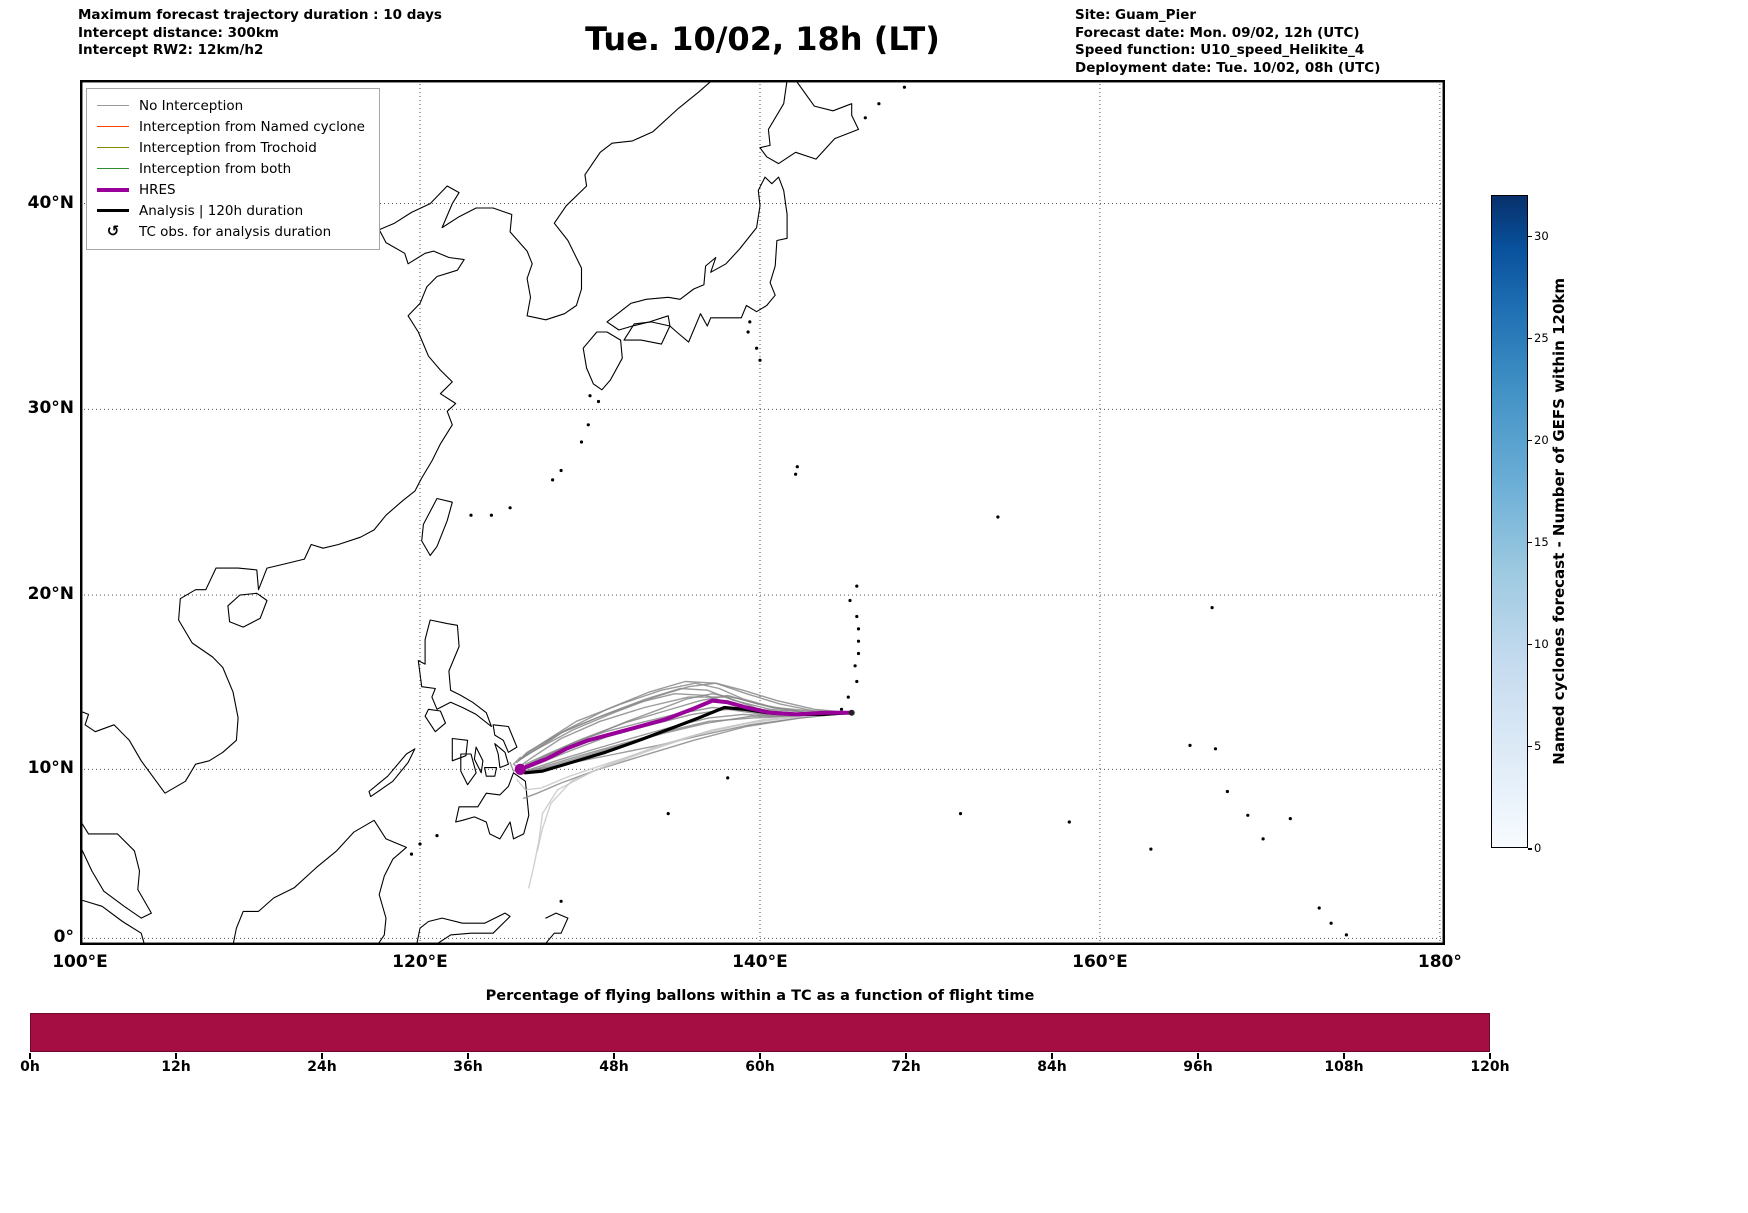 The width and height of the screenshot is (1748, 1213). What do you see at coordinates (392, 773) in the screenshot?
I see `coastline-palawan` at bounding box center [392, 773].